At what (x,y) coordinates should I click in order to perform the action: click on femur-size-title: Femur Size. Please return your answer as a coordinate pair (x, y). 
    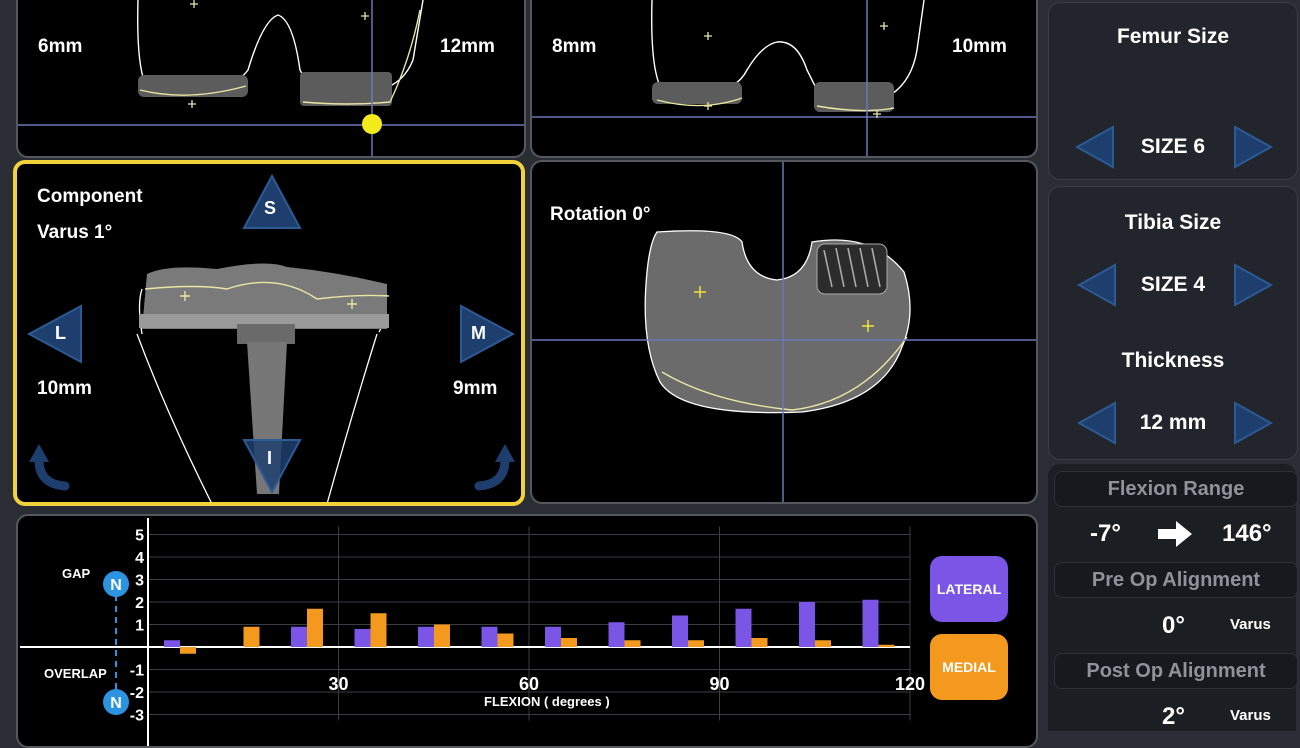
    Looking at the image, I should click on (1173, 36).